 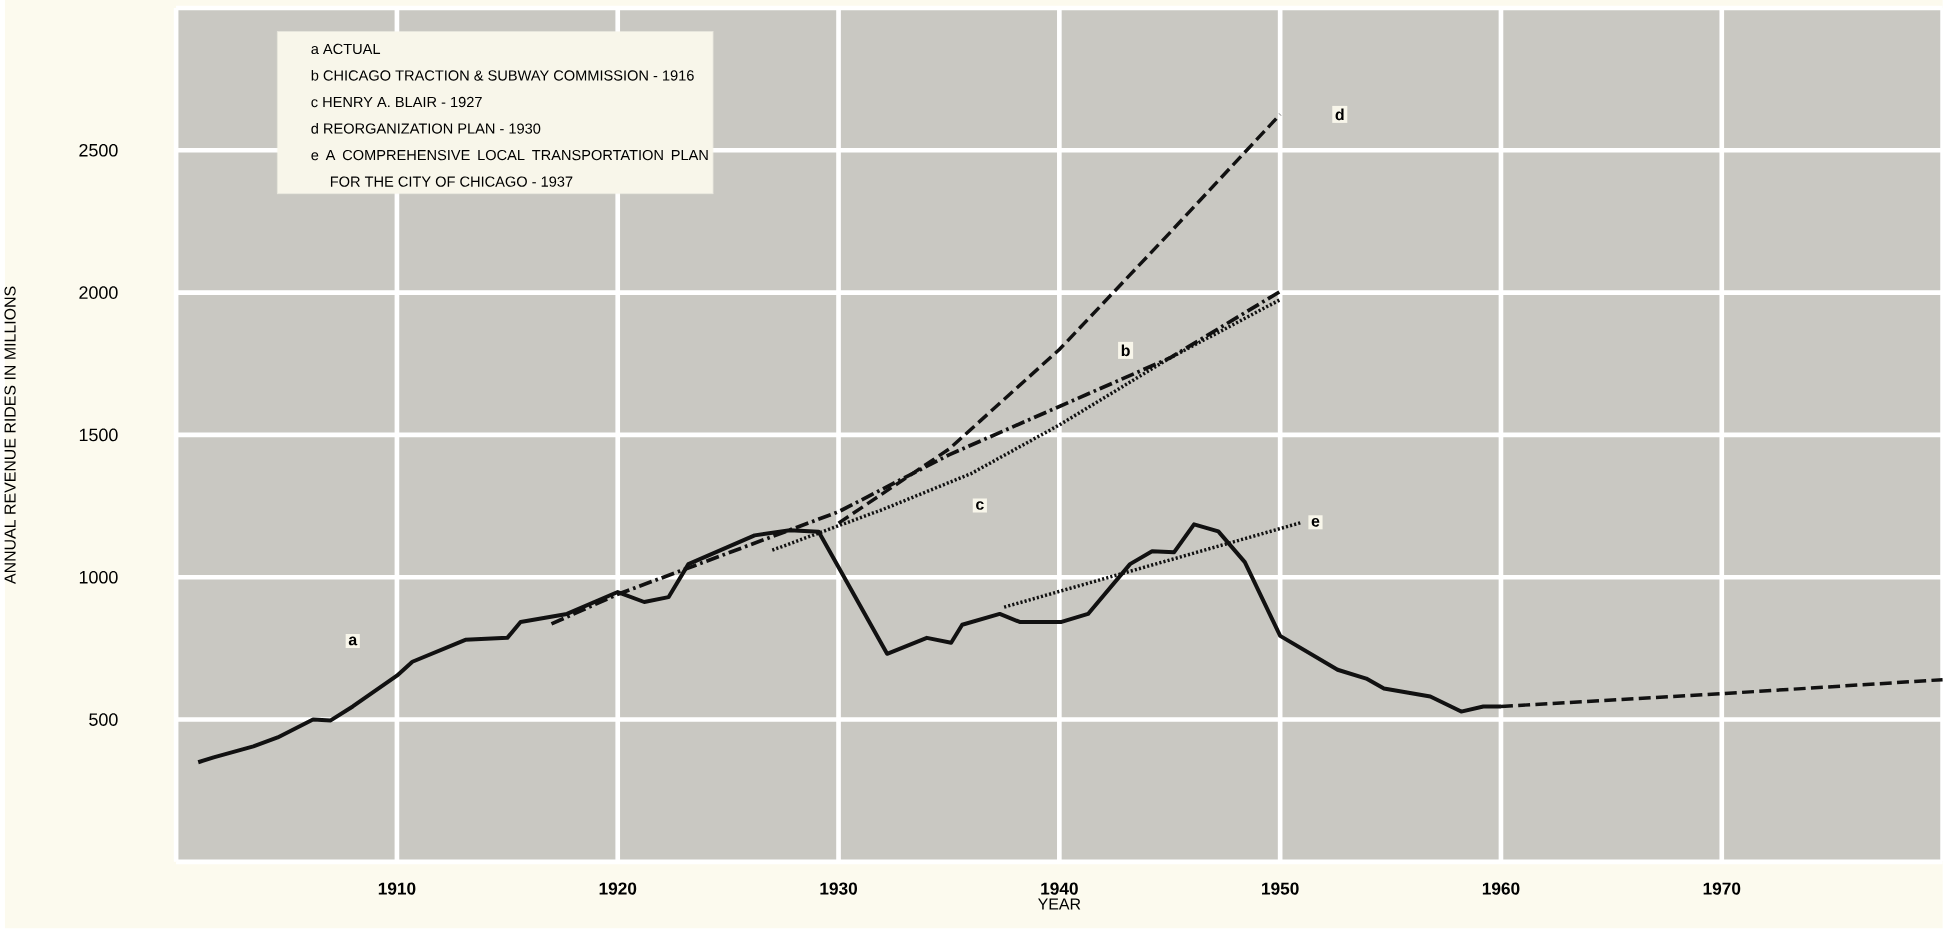 I want to click on y-tick-label: 500, so click(x=103, y=720).